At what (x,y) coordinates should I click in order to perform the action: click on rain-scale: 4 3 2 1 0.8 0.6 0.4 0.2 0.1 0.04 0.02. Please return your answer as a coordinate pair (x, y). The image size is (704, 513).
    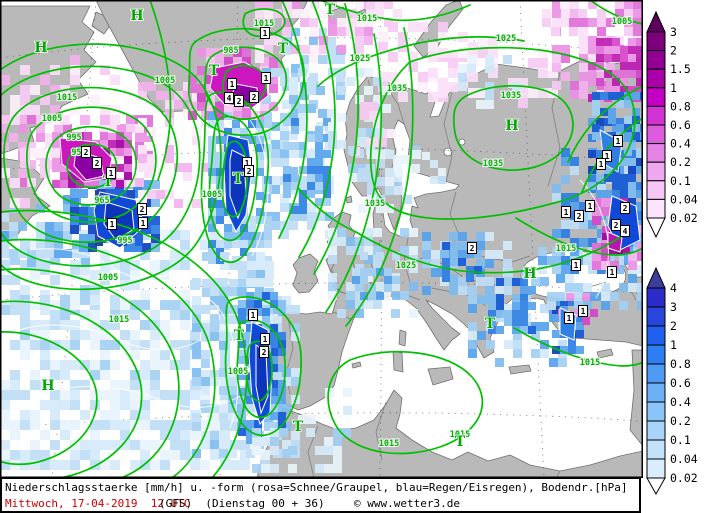
    Looking at the image, I should click on (672, 381).